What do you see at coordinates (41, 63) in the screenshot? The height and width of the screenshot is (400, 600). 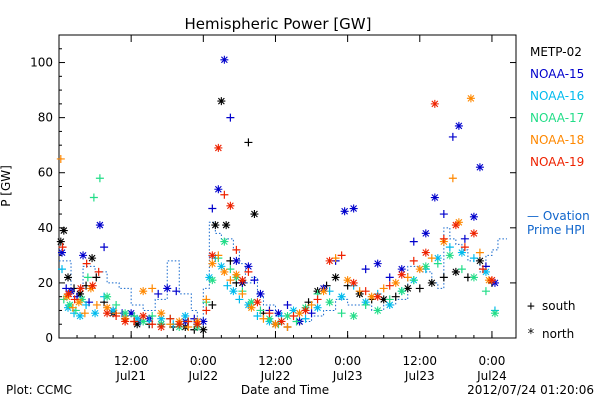 I see `y-tick-label: 100` at bounding box center [41, 63].